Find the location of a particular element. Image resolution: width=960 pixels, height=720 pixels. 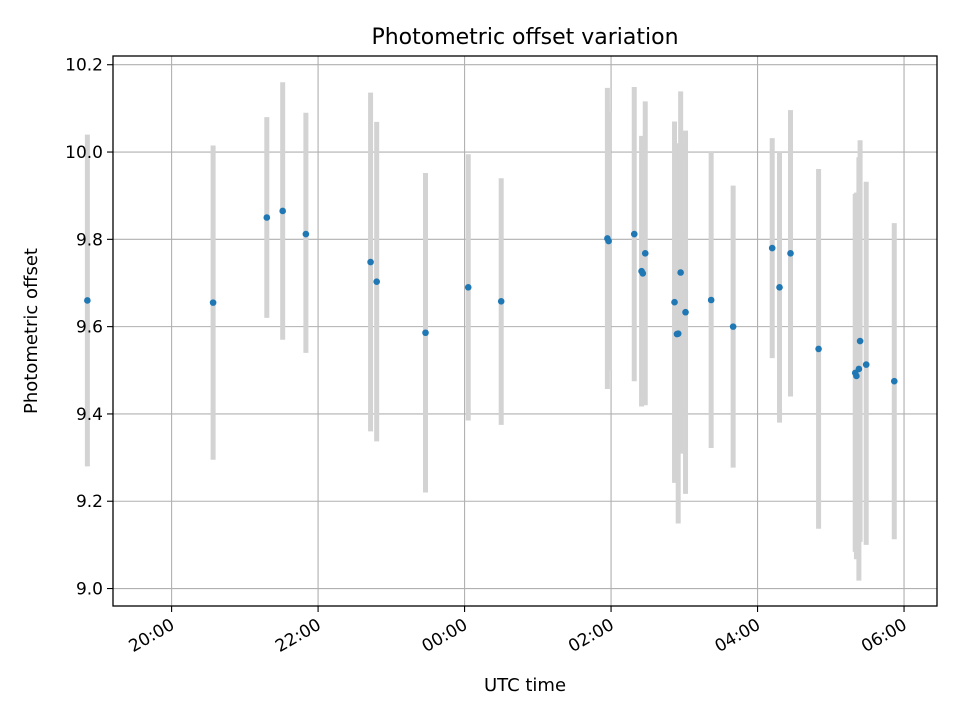

x-tick-label: 02:00 is located at coordinates (591, 636).